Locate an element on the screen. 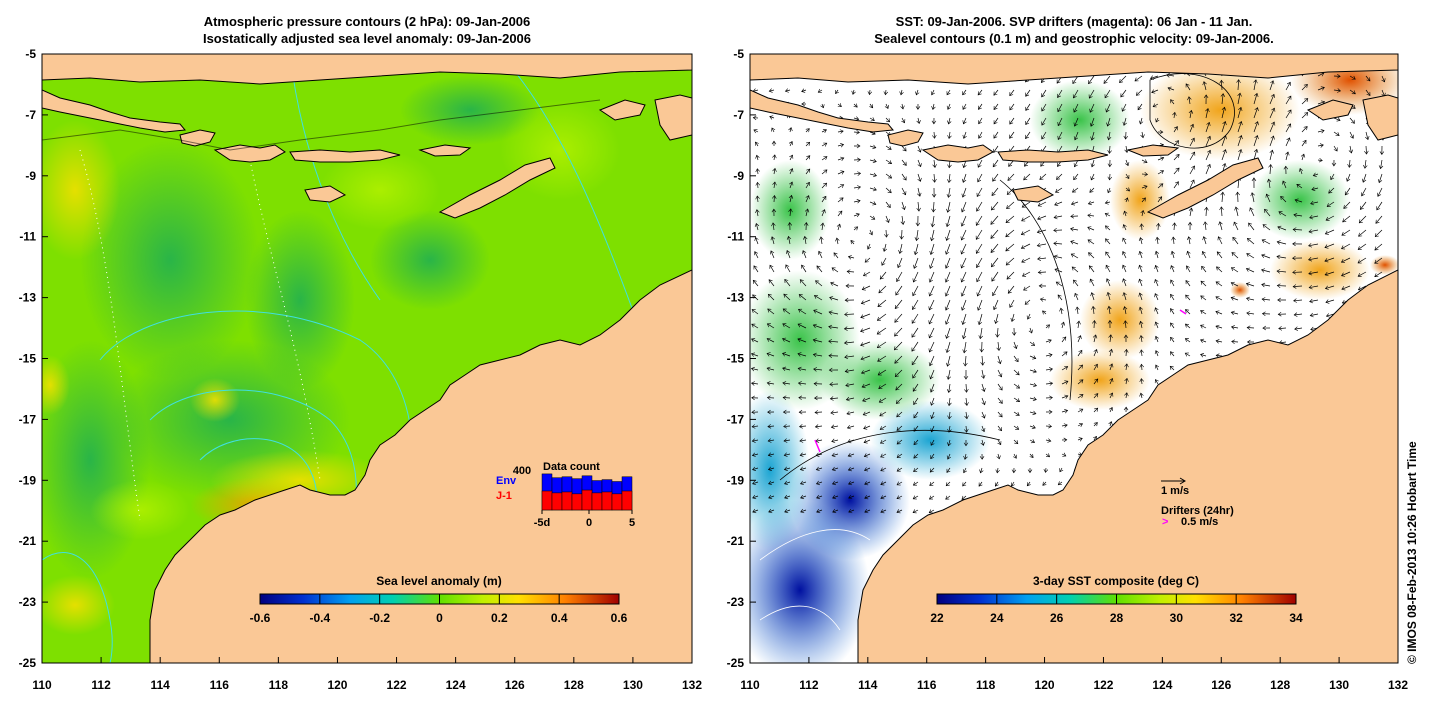  velocity-legend: 1 m/s Drifters (24hr) > 0.5 m/s is located at coordinates (1197, 502).